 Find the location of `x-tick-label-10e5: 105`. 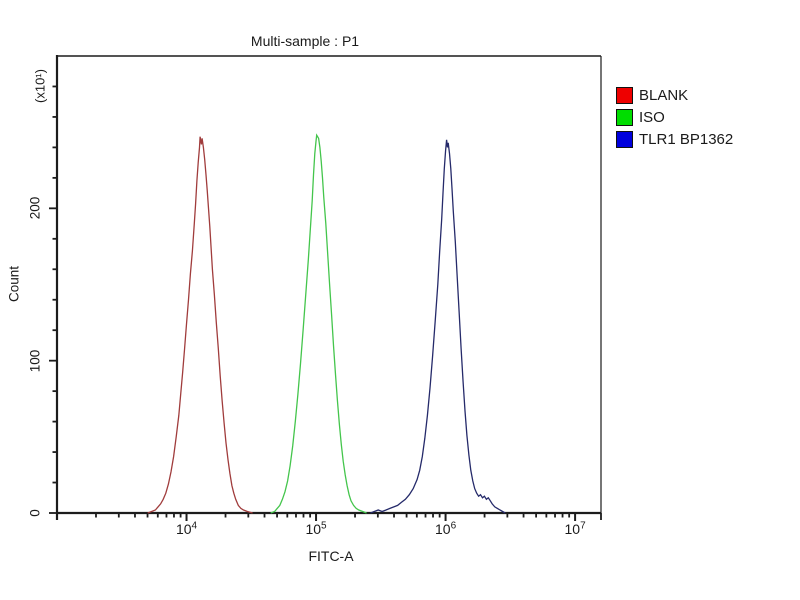

x-tick-label-10e5: 105 is located at coordinates (316, 528).